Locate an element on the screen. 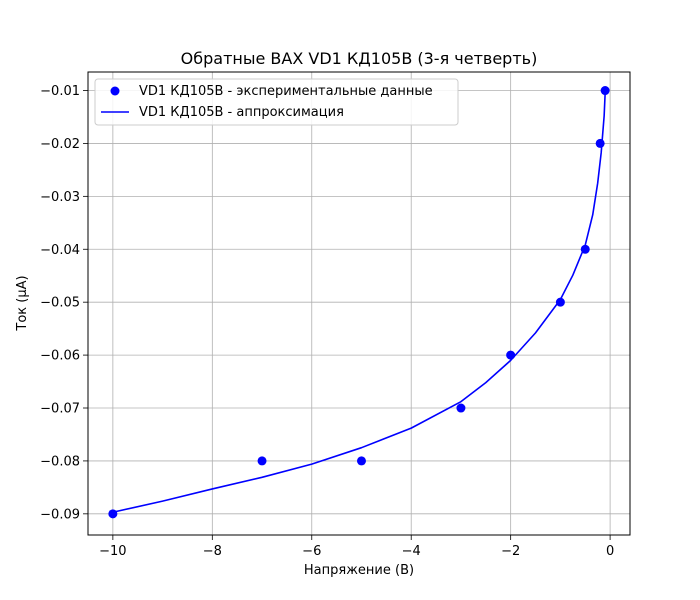 This screenshot has width=700, height=600. x-tick-label: 0 is located at coordinates (610, 551).